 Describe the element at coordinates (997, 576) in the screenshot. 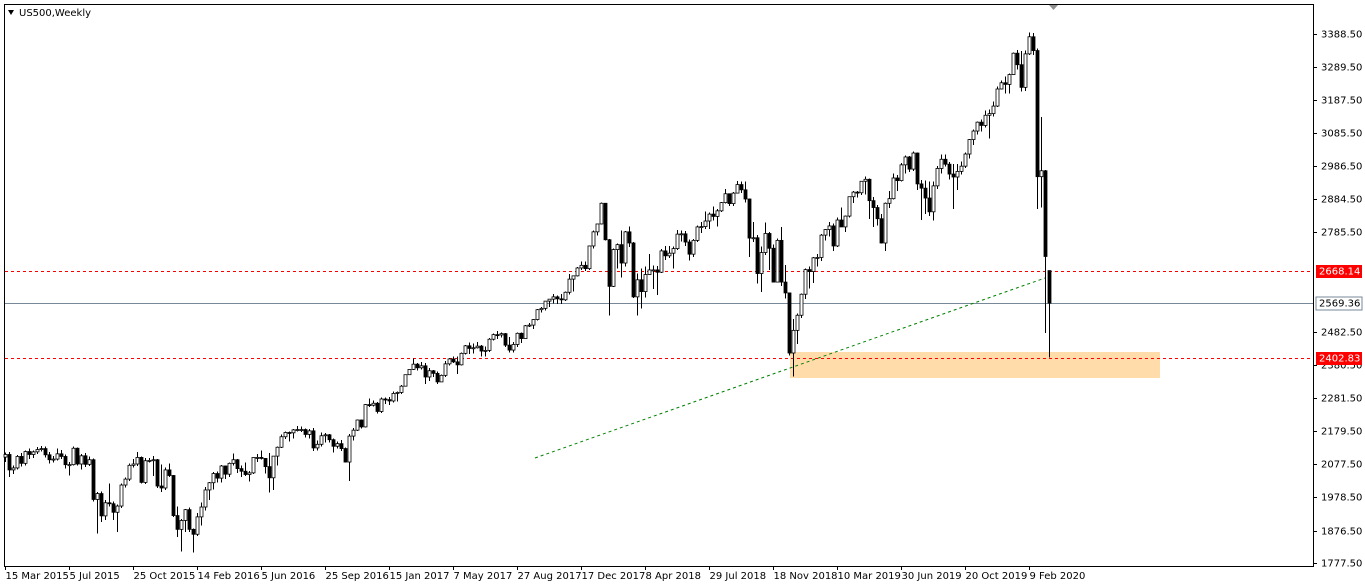

I see `x-tick-label: 20 Oct 2019` at that location.